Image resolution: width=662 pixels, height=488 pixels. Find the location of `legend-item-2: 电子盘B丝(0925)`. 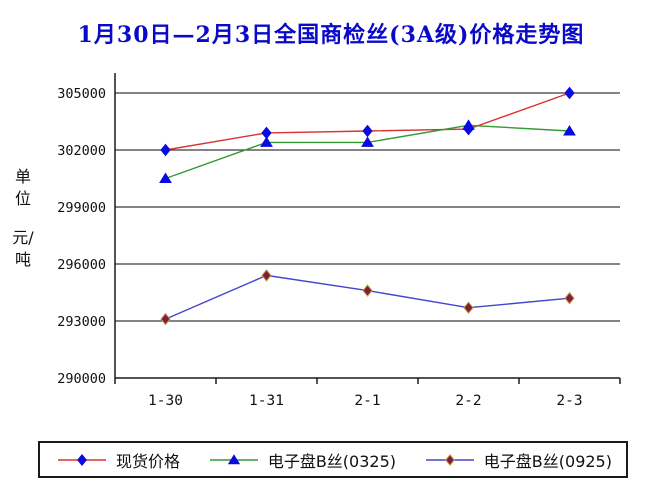

legend-item-2: 电子盘B丝(0925) is located at coordinates (518, 460).